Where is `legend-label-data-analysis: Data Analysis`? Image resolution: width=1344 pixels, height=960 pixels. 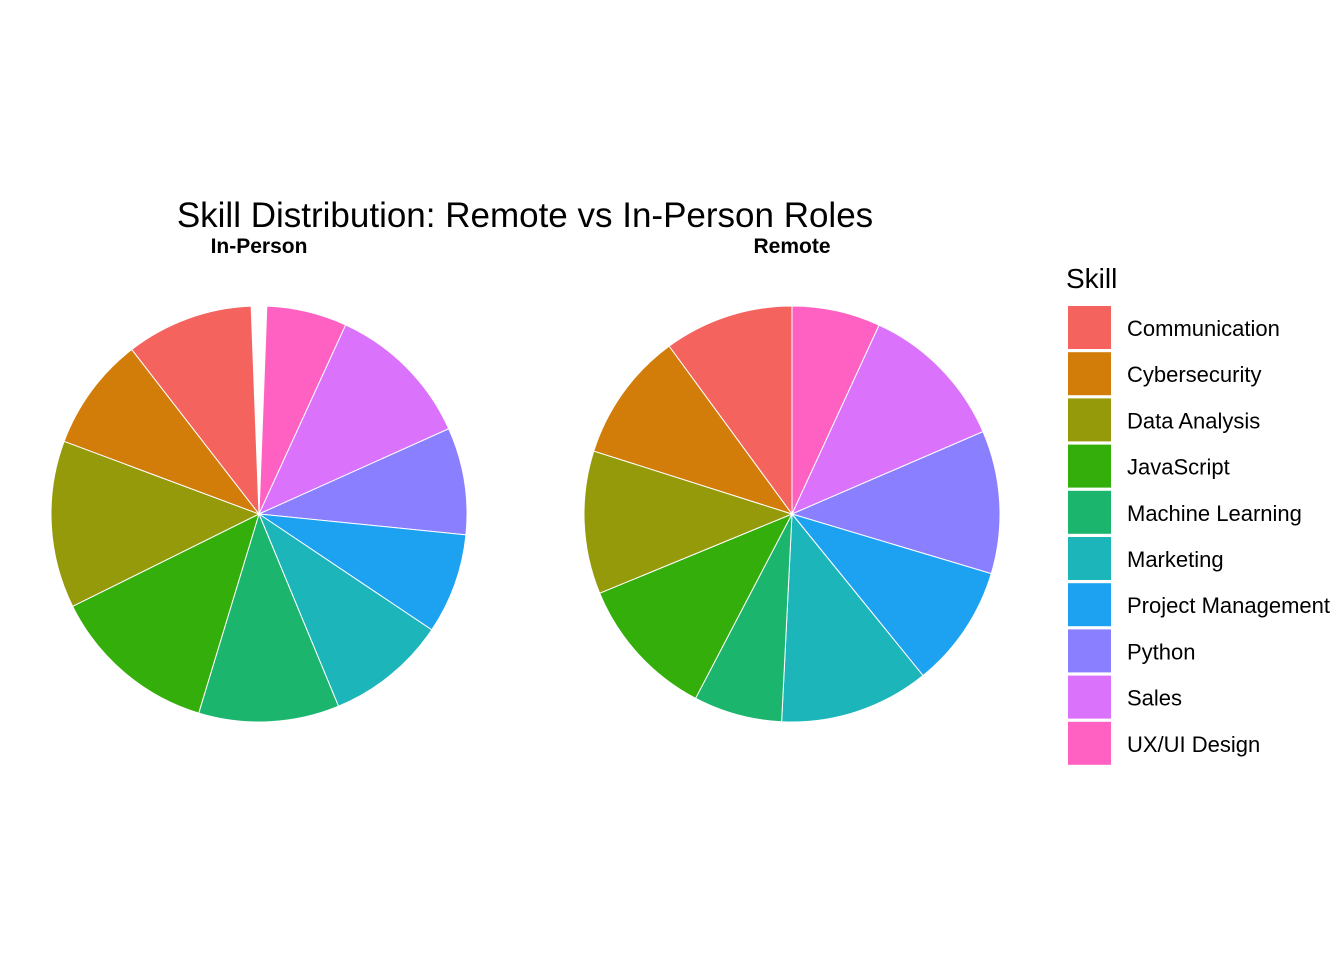 legend-label-data-analysis: Data Analysis is located at coordinates (1193, 420).